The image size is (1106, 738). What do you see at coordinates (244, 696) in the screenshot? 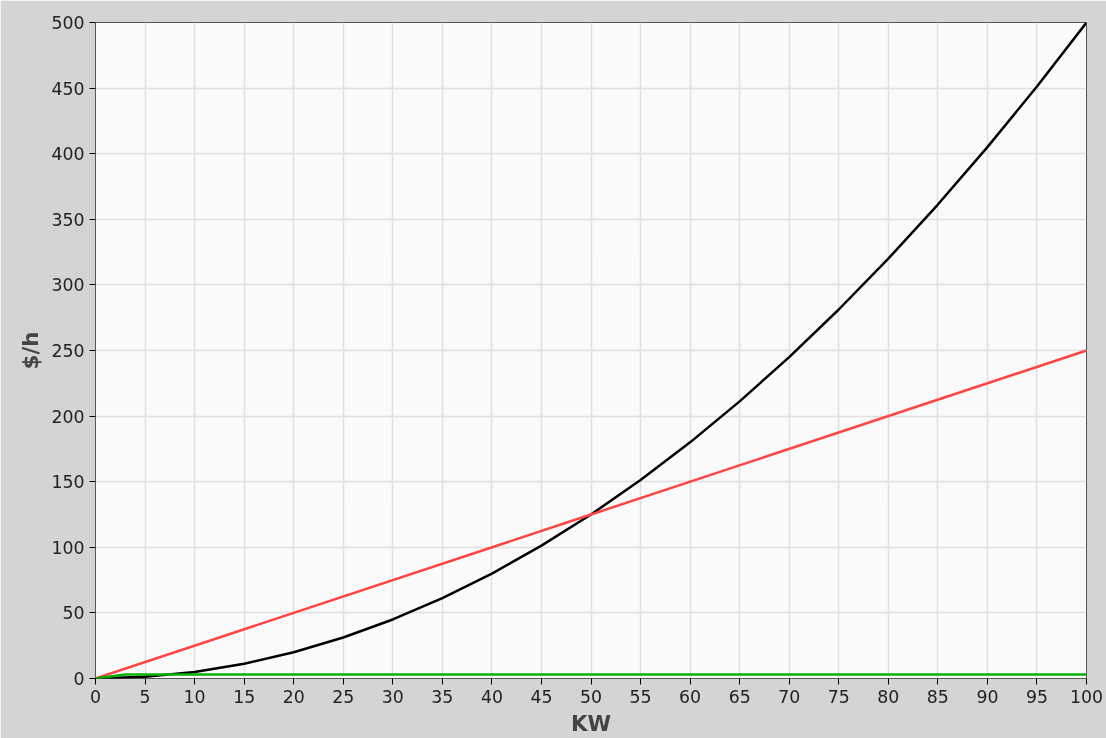
I see `x-tick-label: 15` at bounding box center [244, 696].